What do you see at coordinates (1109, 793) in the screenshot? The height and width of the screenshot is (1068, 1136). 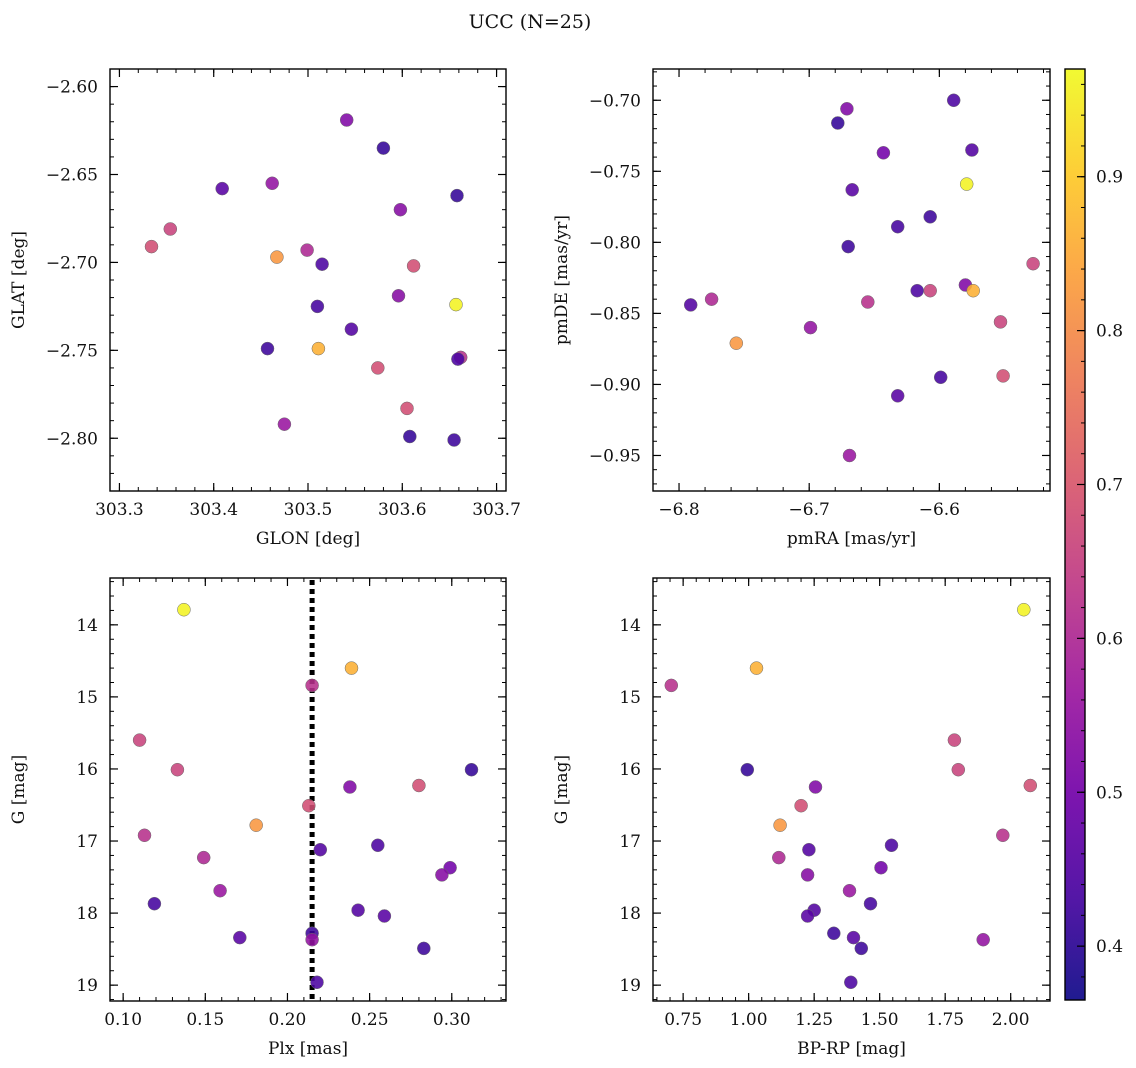 I see `colorbar-tick-label: 0.5` at bounding box center [1109, 793].